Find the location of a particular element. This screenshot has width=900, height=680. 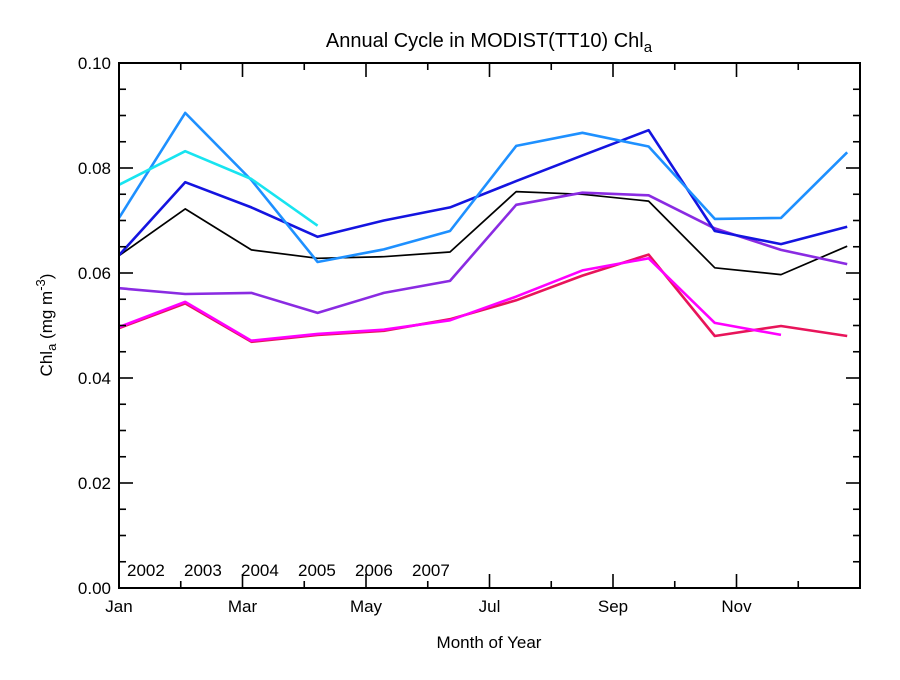

legend-label-2006: 2006 is located at coordinates (374, 570).